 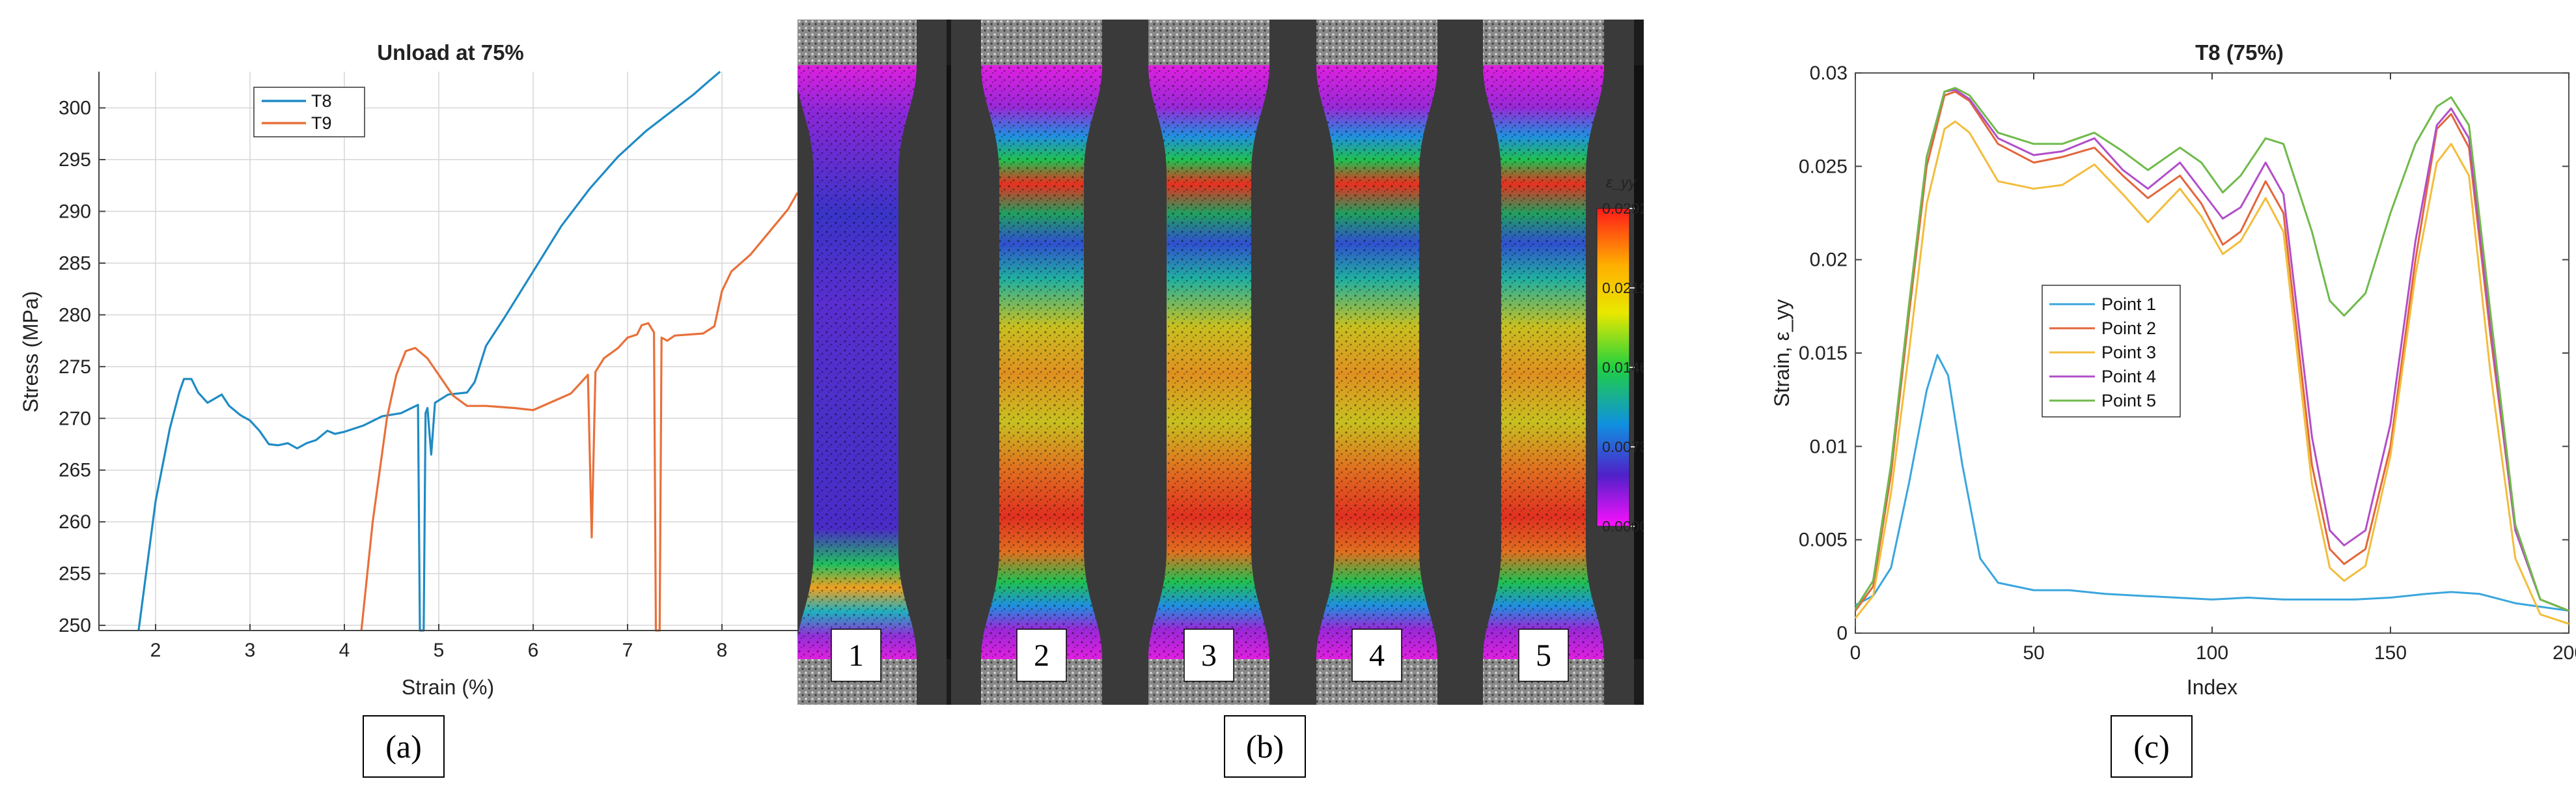 I want to click on chart-c-x-tick-label: 200, so click(x=2564, y=653).